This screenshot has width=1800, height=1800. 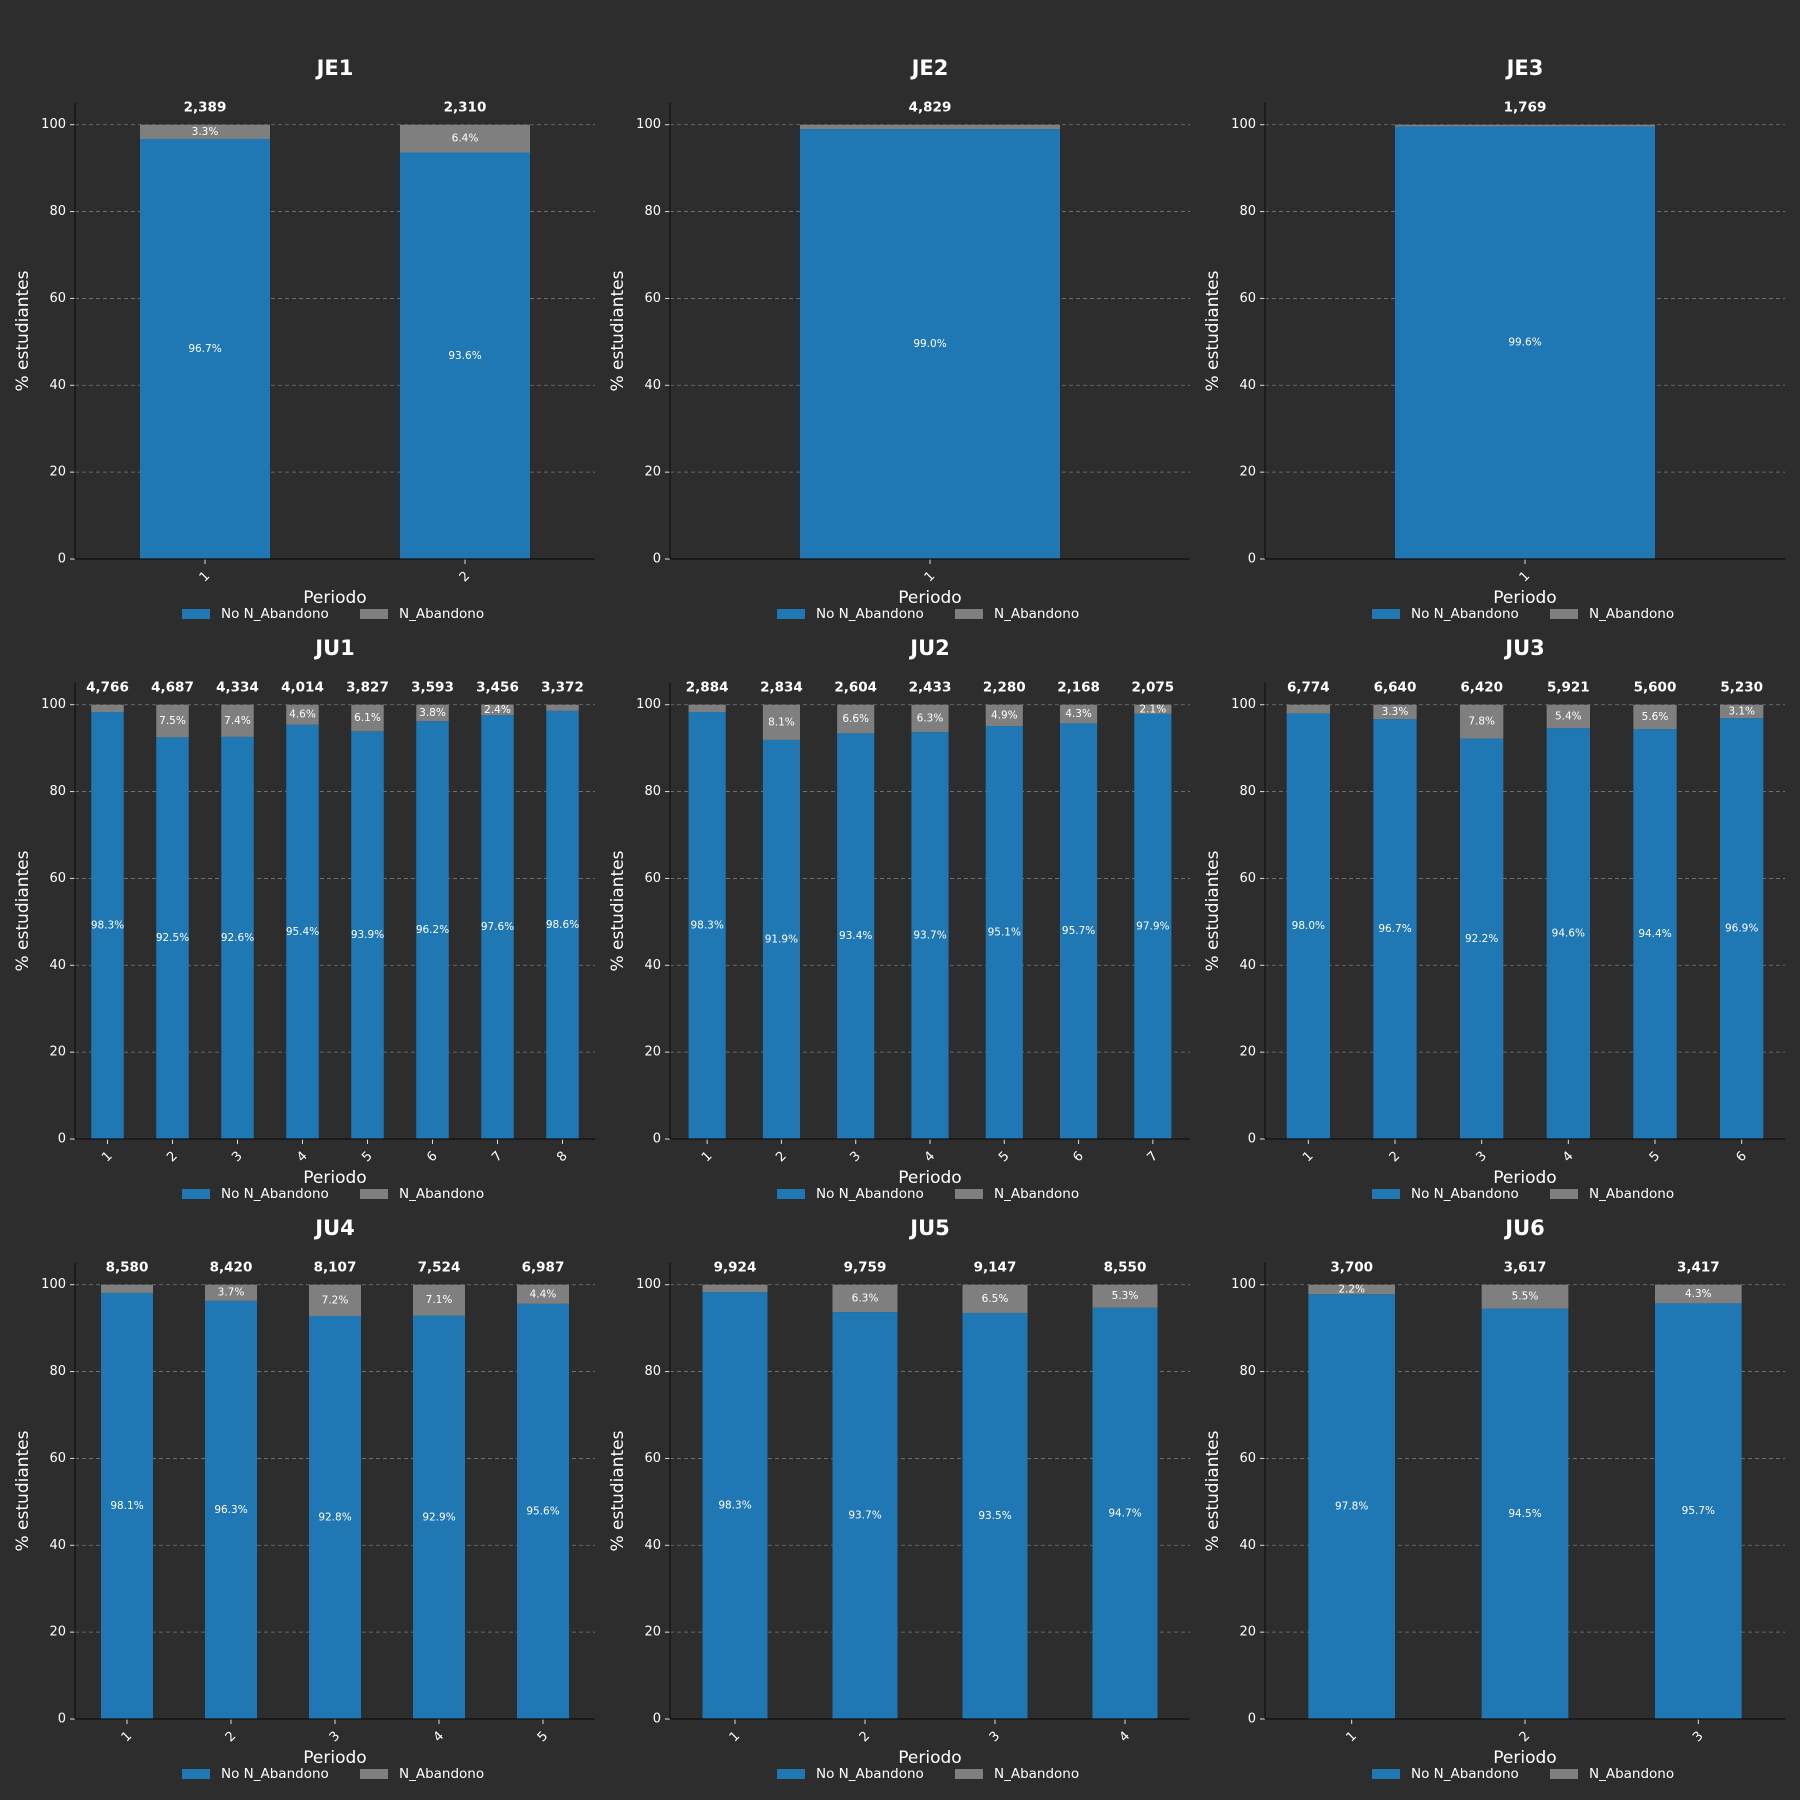 I want to click on legend-label: No N_Abandono, so click(x=1465, y=1774).